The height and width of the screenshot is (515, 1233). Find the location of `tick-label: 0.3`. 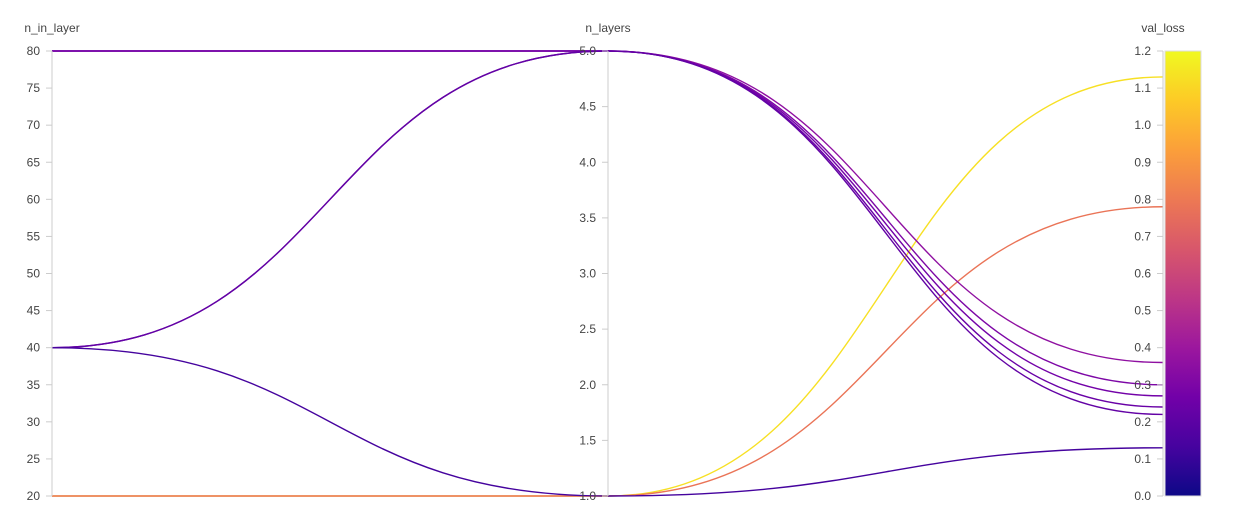

tick-label: 0.3 is located at coordinates (1142, 385).